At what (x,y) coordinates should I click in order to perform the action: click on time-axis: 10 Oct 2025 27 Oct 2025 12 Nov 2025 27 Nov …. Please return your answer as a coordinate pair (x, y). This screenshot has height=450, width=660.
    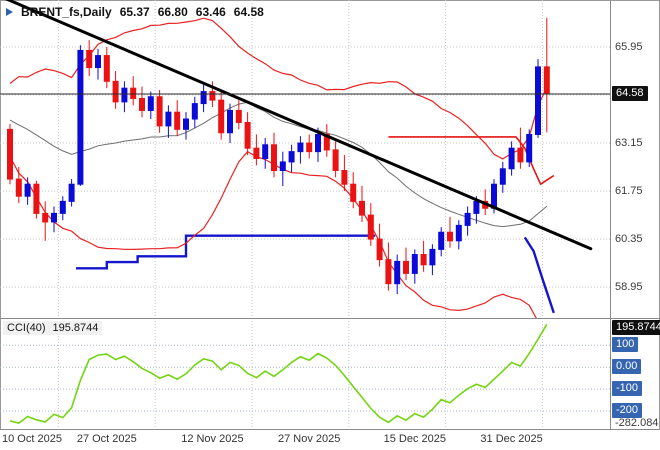
    Looking at the image, I should click on (330, 440).